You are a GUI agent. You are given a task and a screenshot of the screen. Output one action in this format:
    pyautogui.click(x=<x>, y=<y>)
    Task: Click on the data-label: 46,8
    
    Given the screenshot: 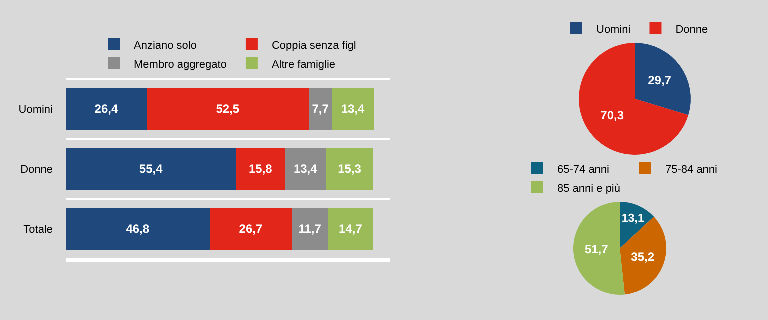 What is the action you would take?
    pyautogui.click(x=138, y=229)
    